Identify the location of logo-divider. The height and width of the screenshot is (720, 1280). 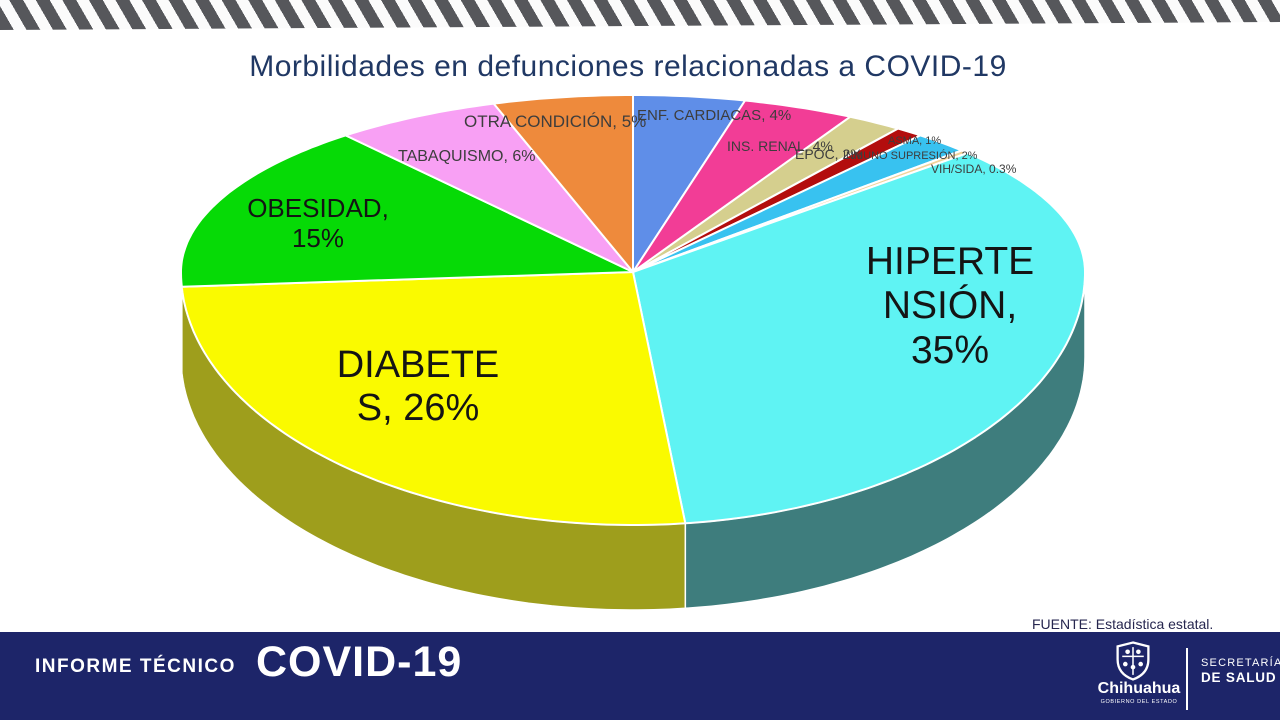
(1187, 679).